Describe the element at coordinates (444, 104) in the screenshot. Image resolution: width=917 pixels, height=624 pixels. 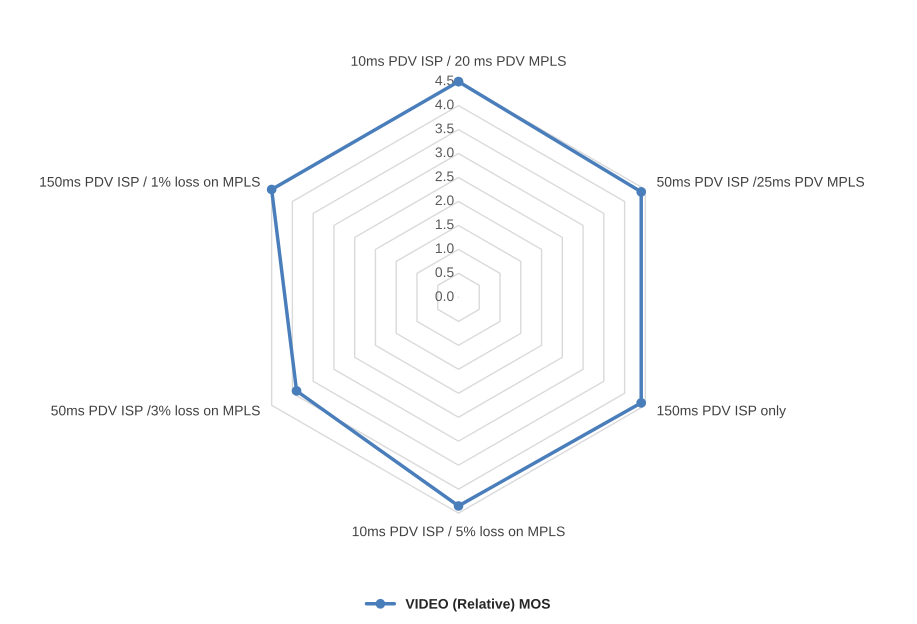
I see `y-tick-label: 4.0` at that location.